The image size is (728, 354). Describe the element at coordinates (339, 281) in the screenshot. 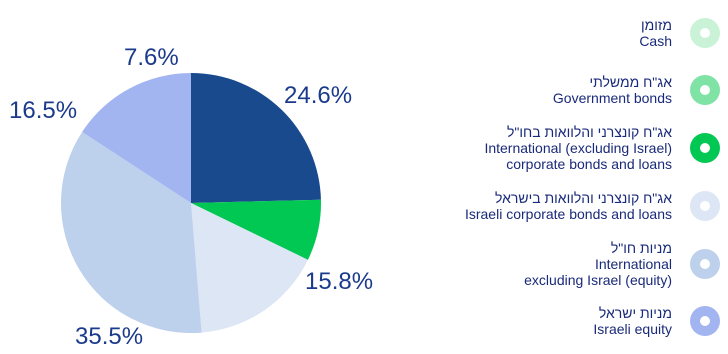

I see `pie-data-label: 15.8%` at that location.